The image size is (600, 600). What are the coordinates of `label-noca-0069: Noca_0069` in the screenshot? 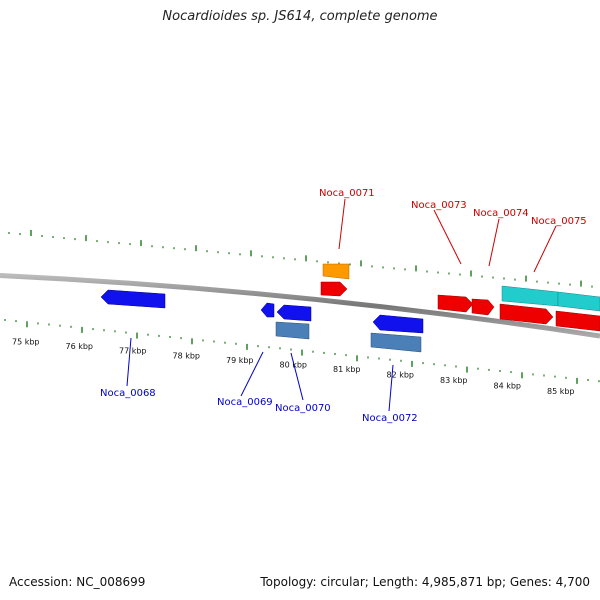 It's located at (245, 402).